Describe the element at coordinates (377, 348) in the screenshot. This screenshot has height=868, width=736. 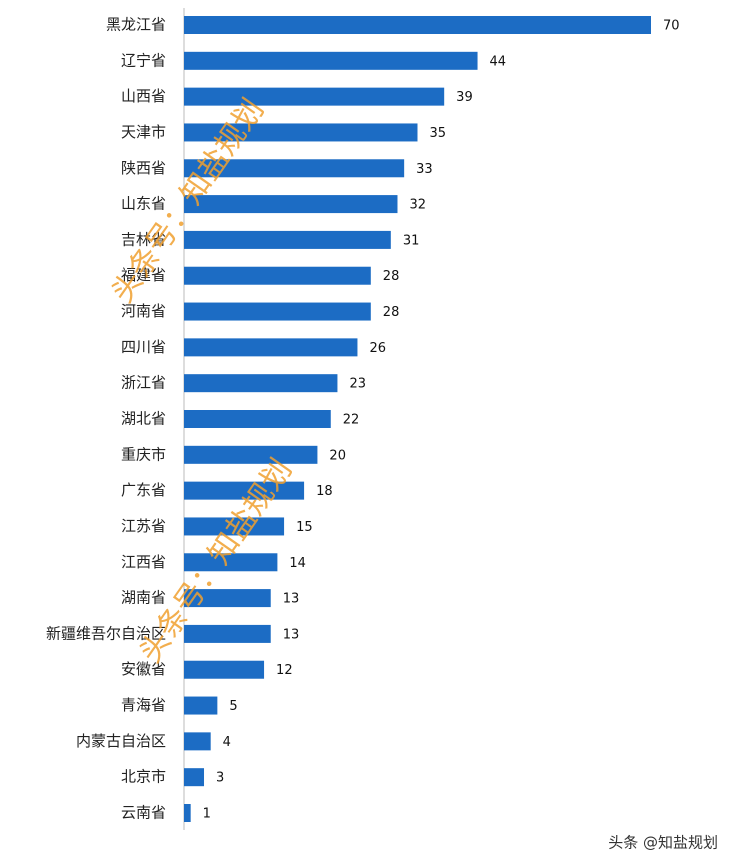
I see `data-label: 26` at that location.